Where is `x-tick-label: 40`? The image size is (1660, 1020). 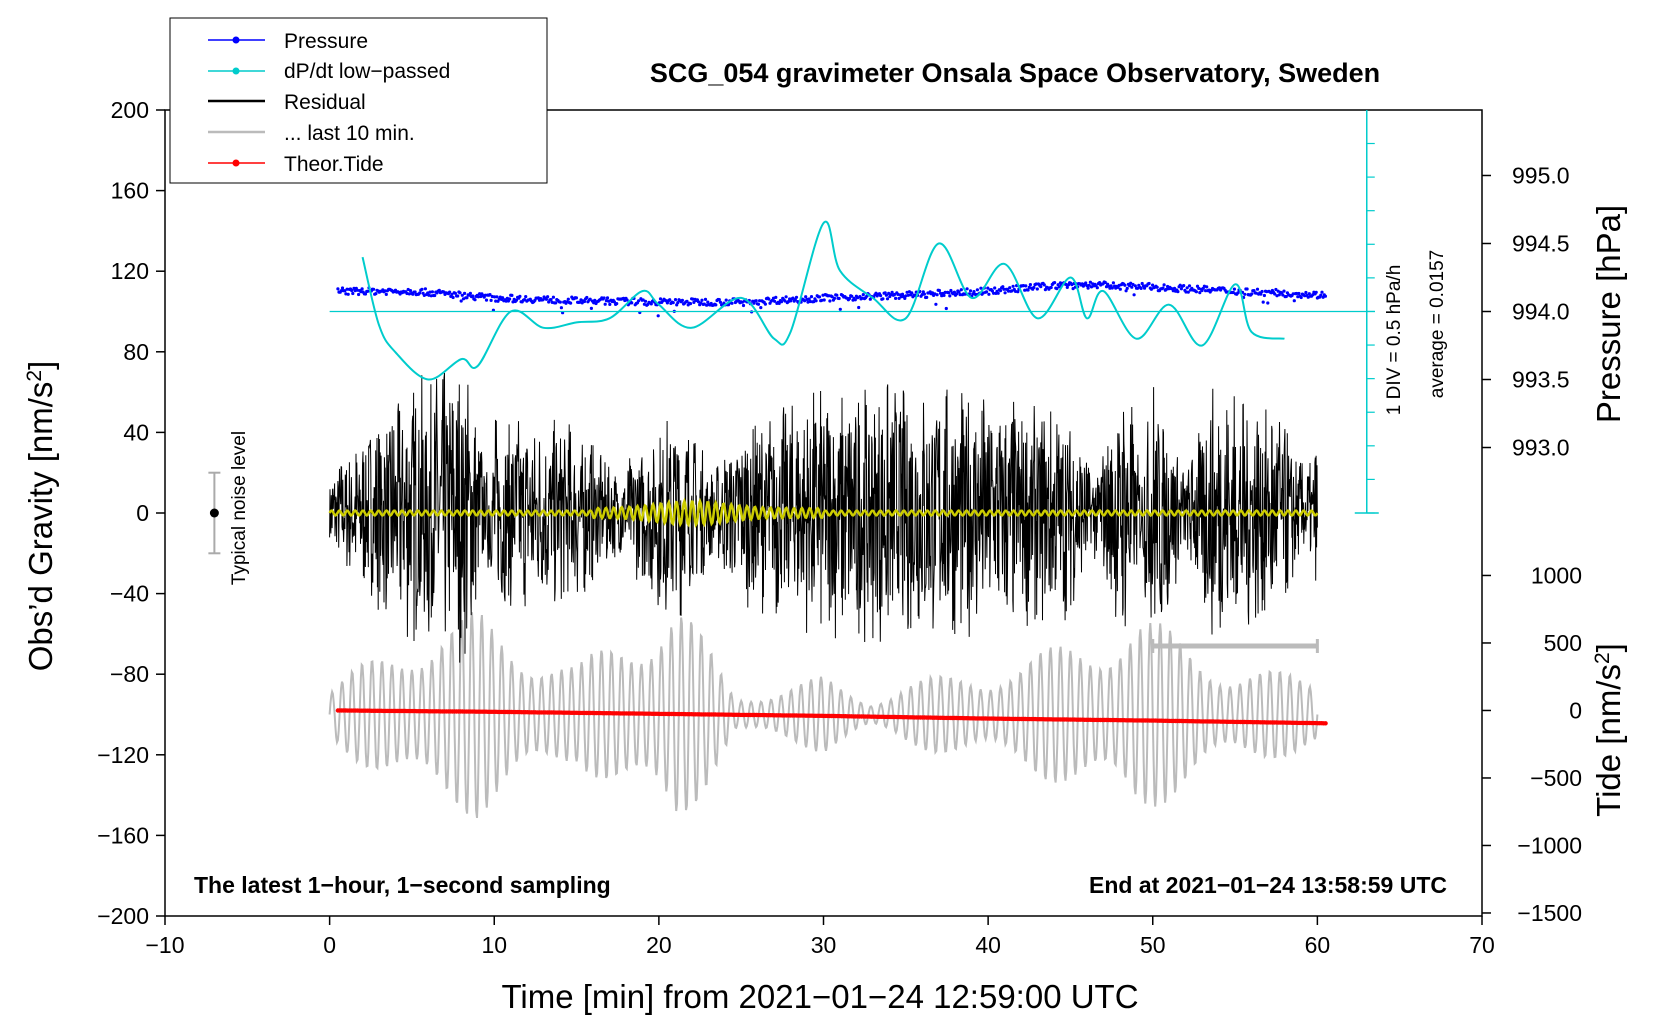 x-tick-label: 40 is located at coordinates (988, 945).